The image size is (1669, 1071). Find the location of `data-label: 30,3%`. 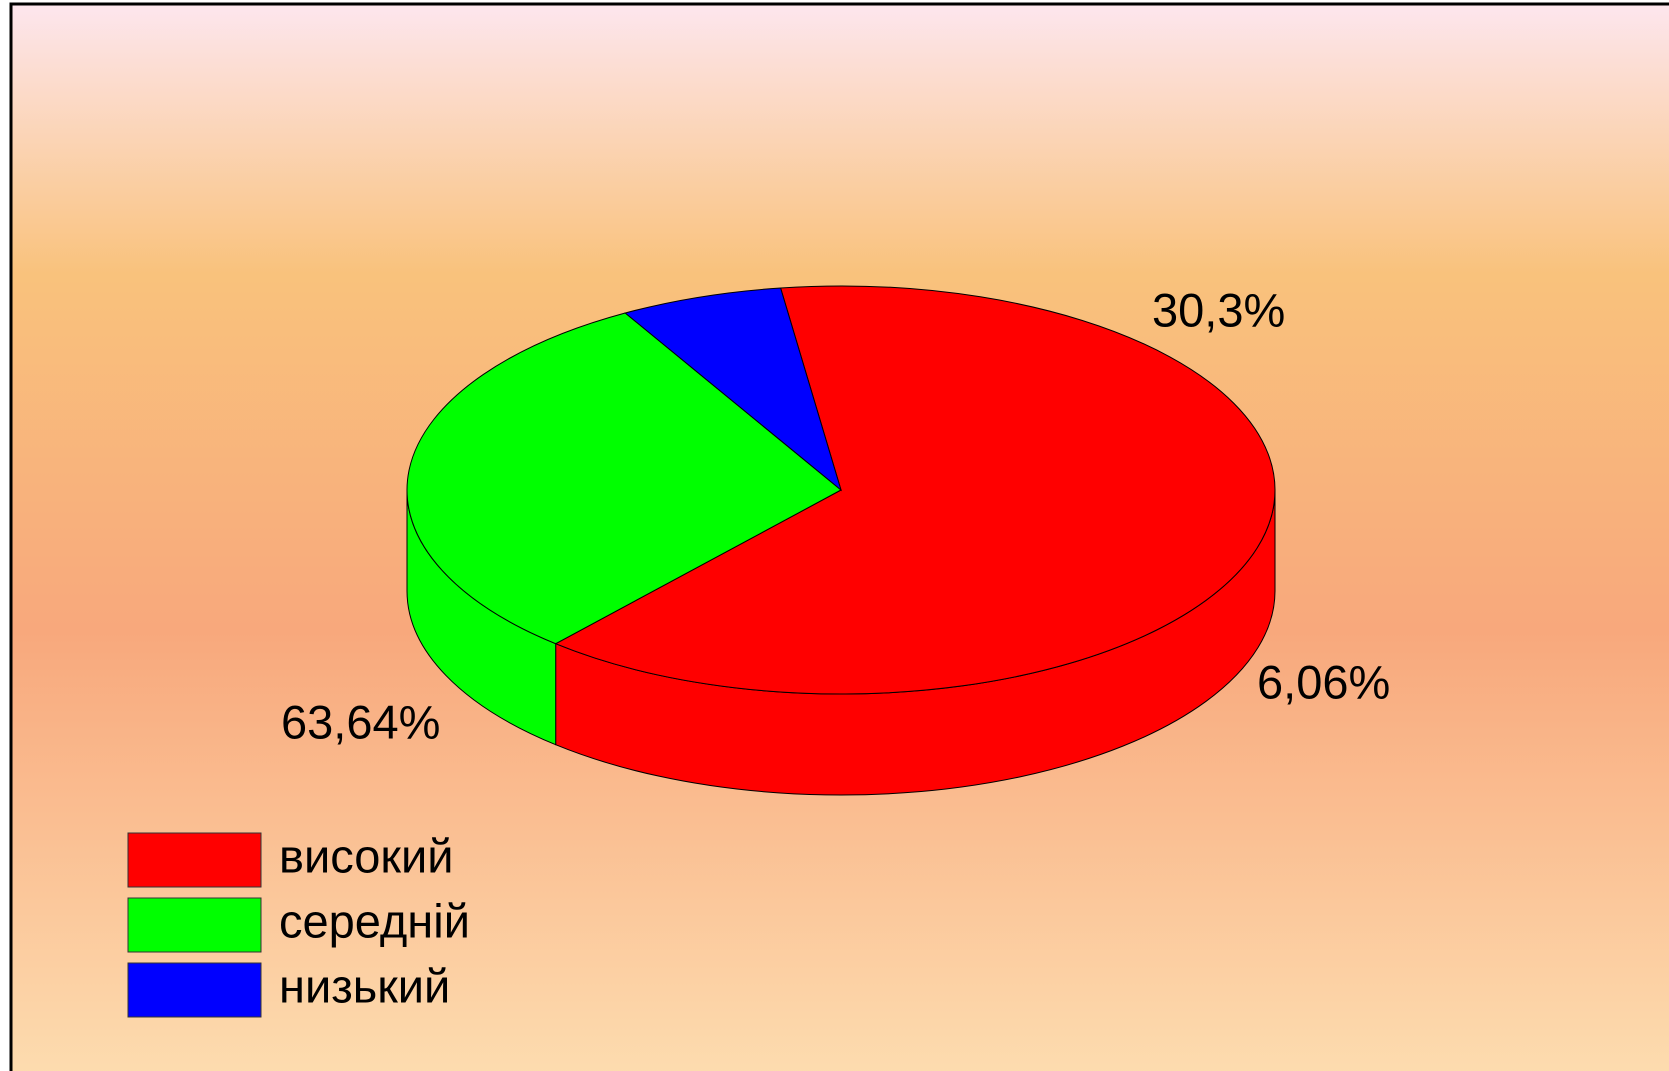

data-label: 30,3% is located at coordinates (1218, 309).